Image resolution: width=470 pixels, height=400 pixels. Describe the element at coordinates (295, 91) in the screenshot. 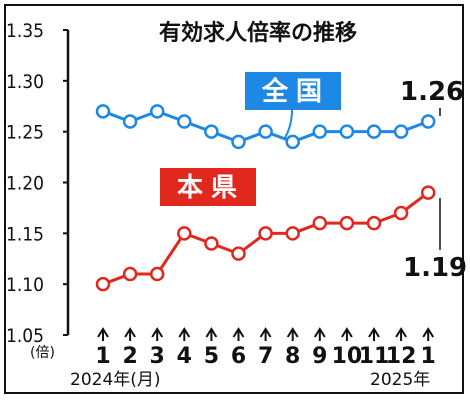

I see `series-name-national: 全国` at that location.